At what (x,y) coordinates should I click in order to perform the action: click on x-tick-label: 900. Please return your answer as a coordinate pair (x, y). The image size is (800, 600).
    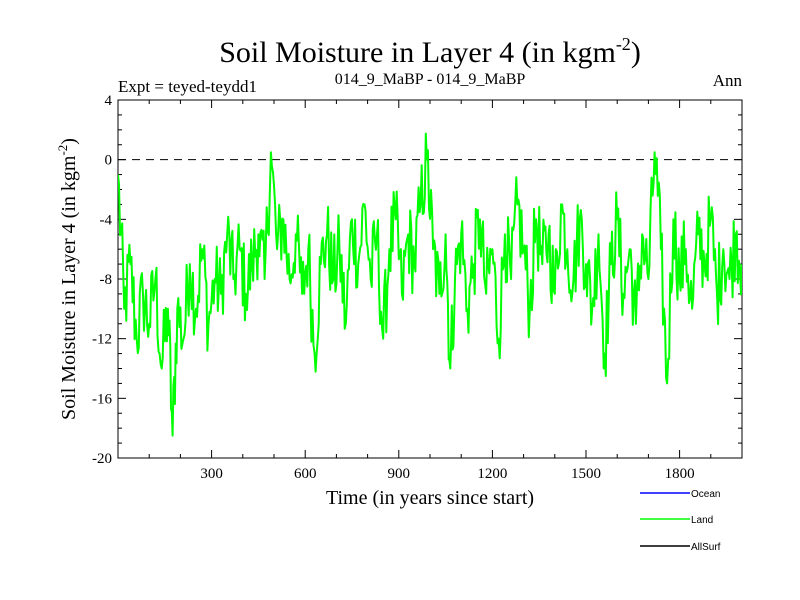
    Looking at the image, I should click on (399, 474).